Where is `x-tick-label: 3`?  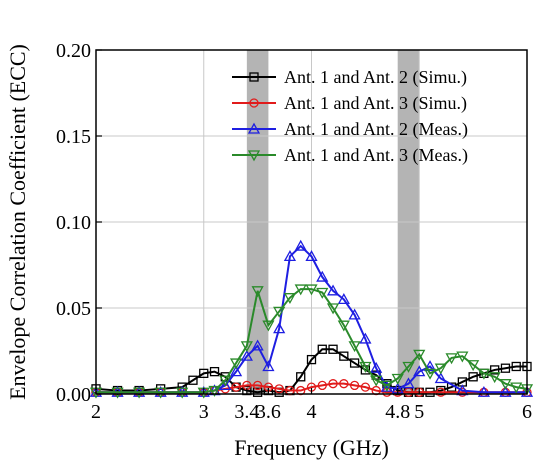 x-tick-label: 3 is located at coordinates (204, 412).